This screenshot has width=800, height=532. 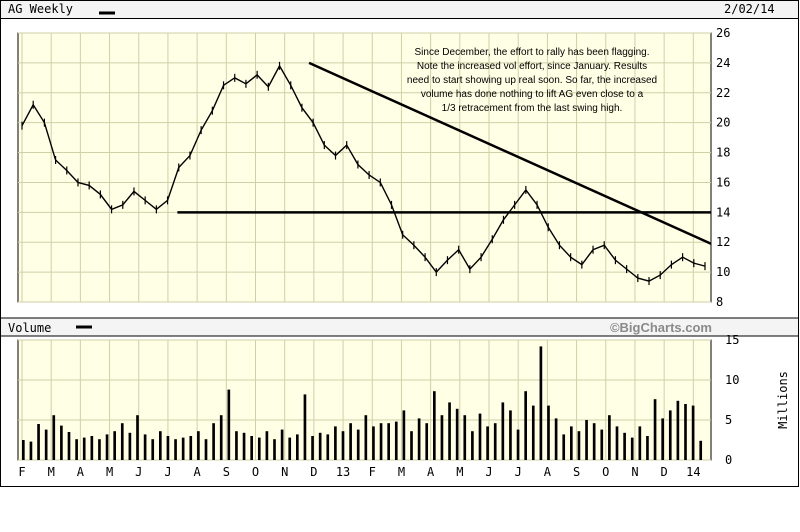 What do you see at coordinates (723, 212) in the screenshot?
I see `price-tick-label: 14` at bounding box center [723, 212].